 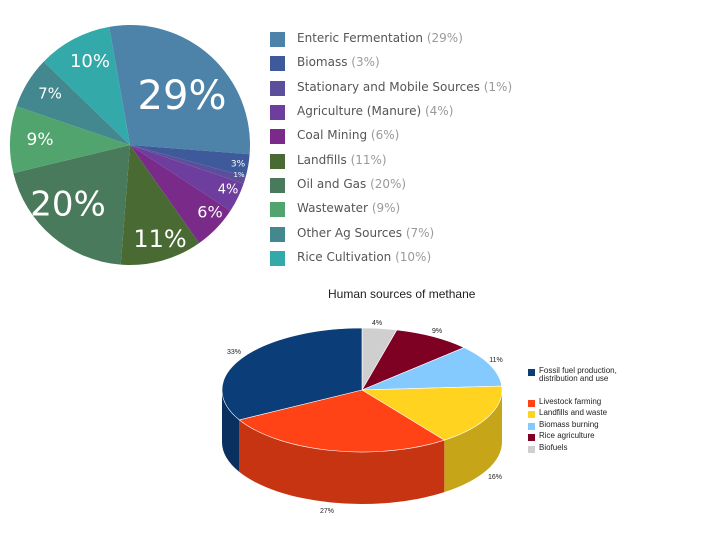 I want to click on pie-slice-label: 11%, so click(x=159, y=239).